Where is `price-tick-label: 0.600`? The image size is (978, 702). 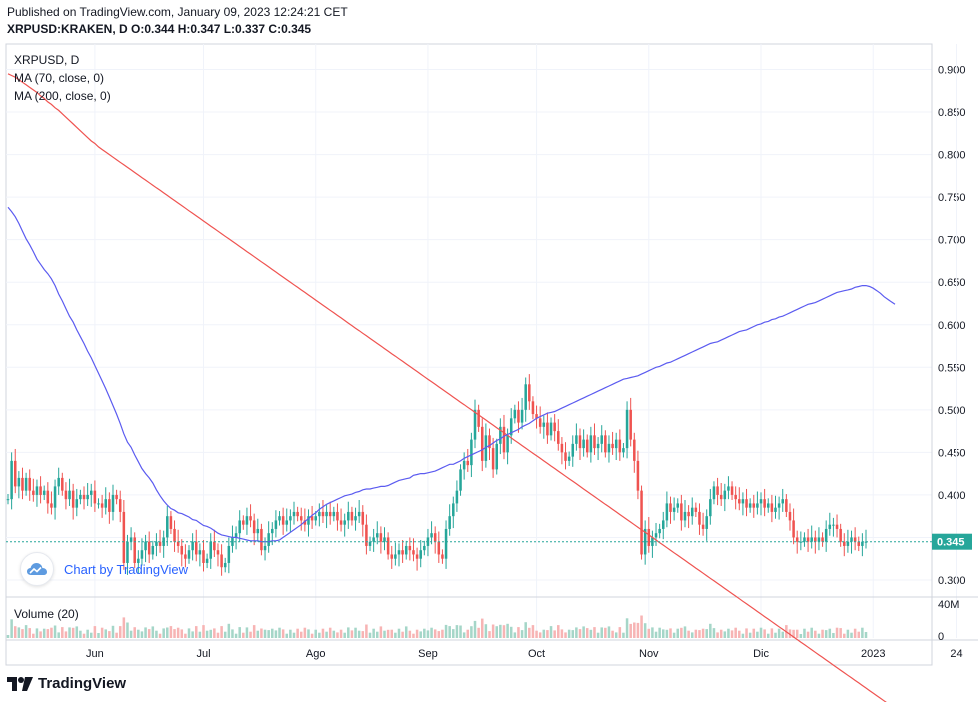
price-tick-label: 0.600 is located at coordinates (952, 326).